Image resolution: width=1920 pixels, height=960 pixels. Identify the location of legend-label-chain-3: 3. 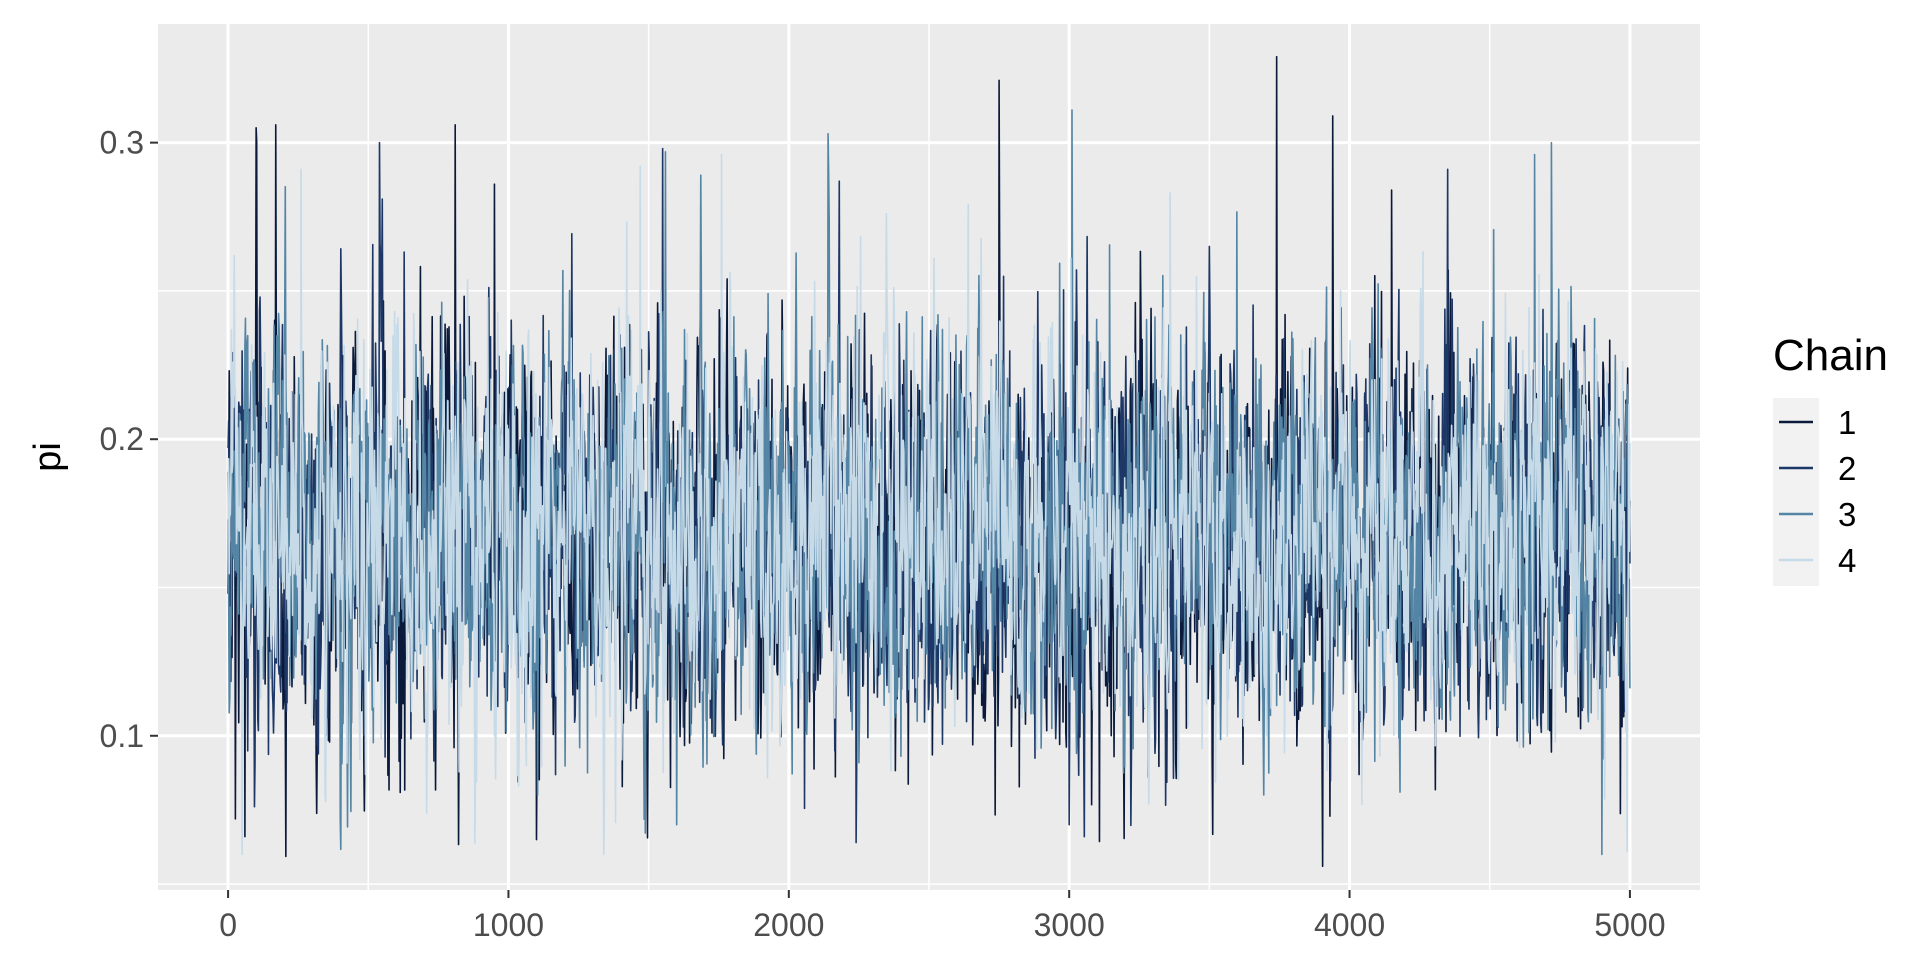
(1847, 514).